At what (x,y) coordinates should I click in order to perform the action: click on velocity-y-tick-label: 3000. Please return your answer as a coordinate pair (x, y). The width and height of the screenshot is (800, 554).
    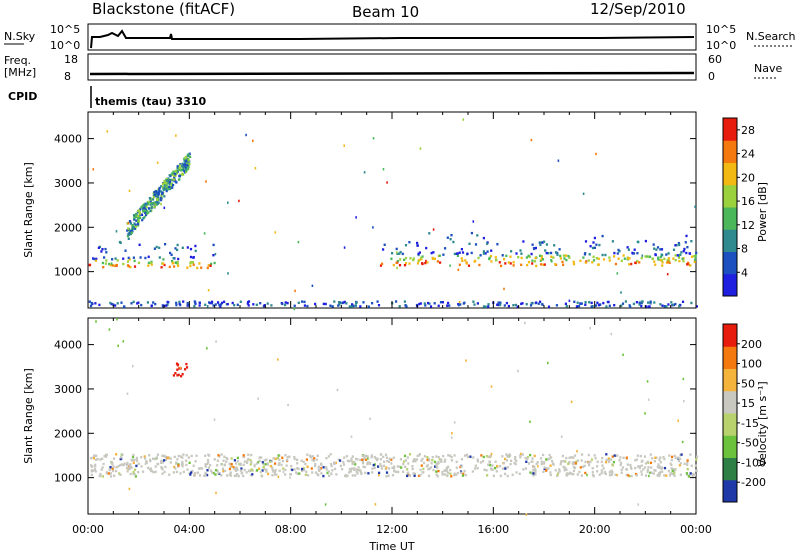
    Looking at the image, I should click on (68, 389).